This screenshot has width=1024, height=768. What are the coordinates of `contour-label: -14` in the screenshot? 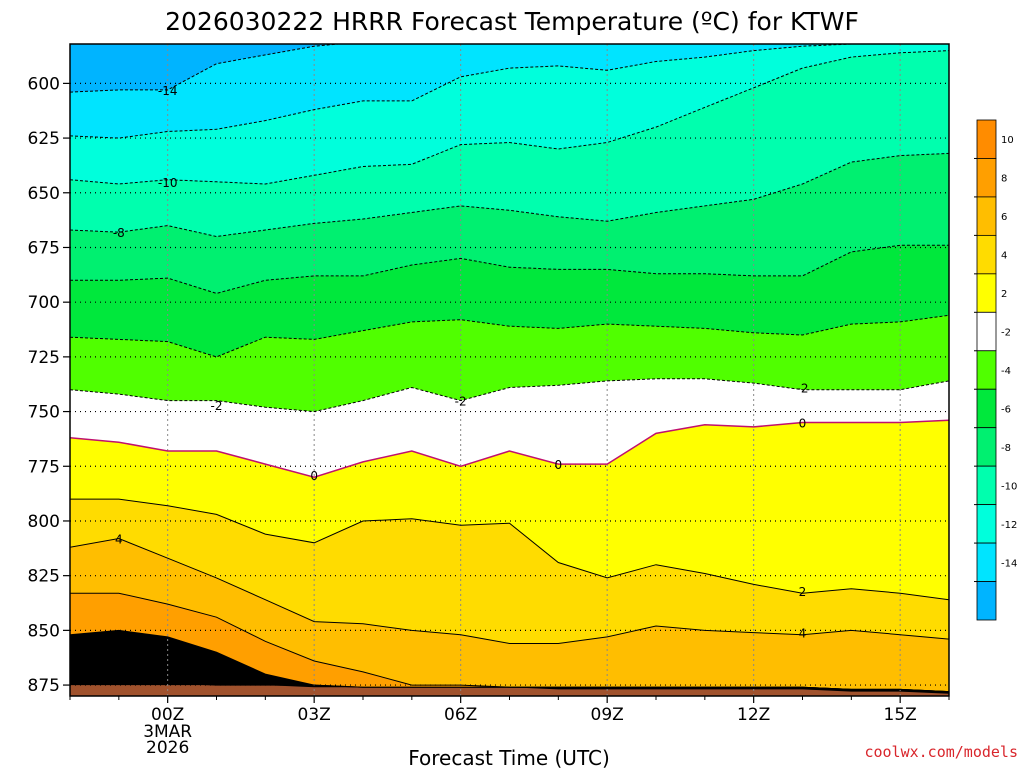 It's located at (168, 91).